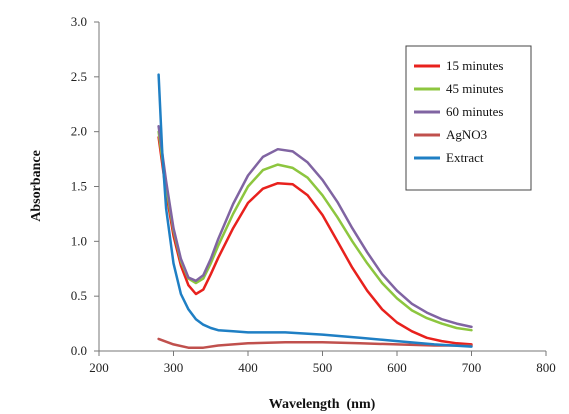 The image size is (569, 414). What do you see at coordinates (79, 76) in the screenshot?
I see `y-tick-label: 2.5` at bounding box center [79, 76].